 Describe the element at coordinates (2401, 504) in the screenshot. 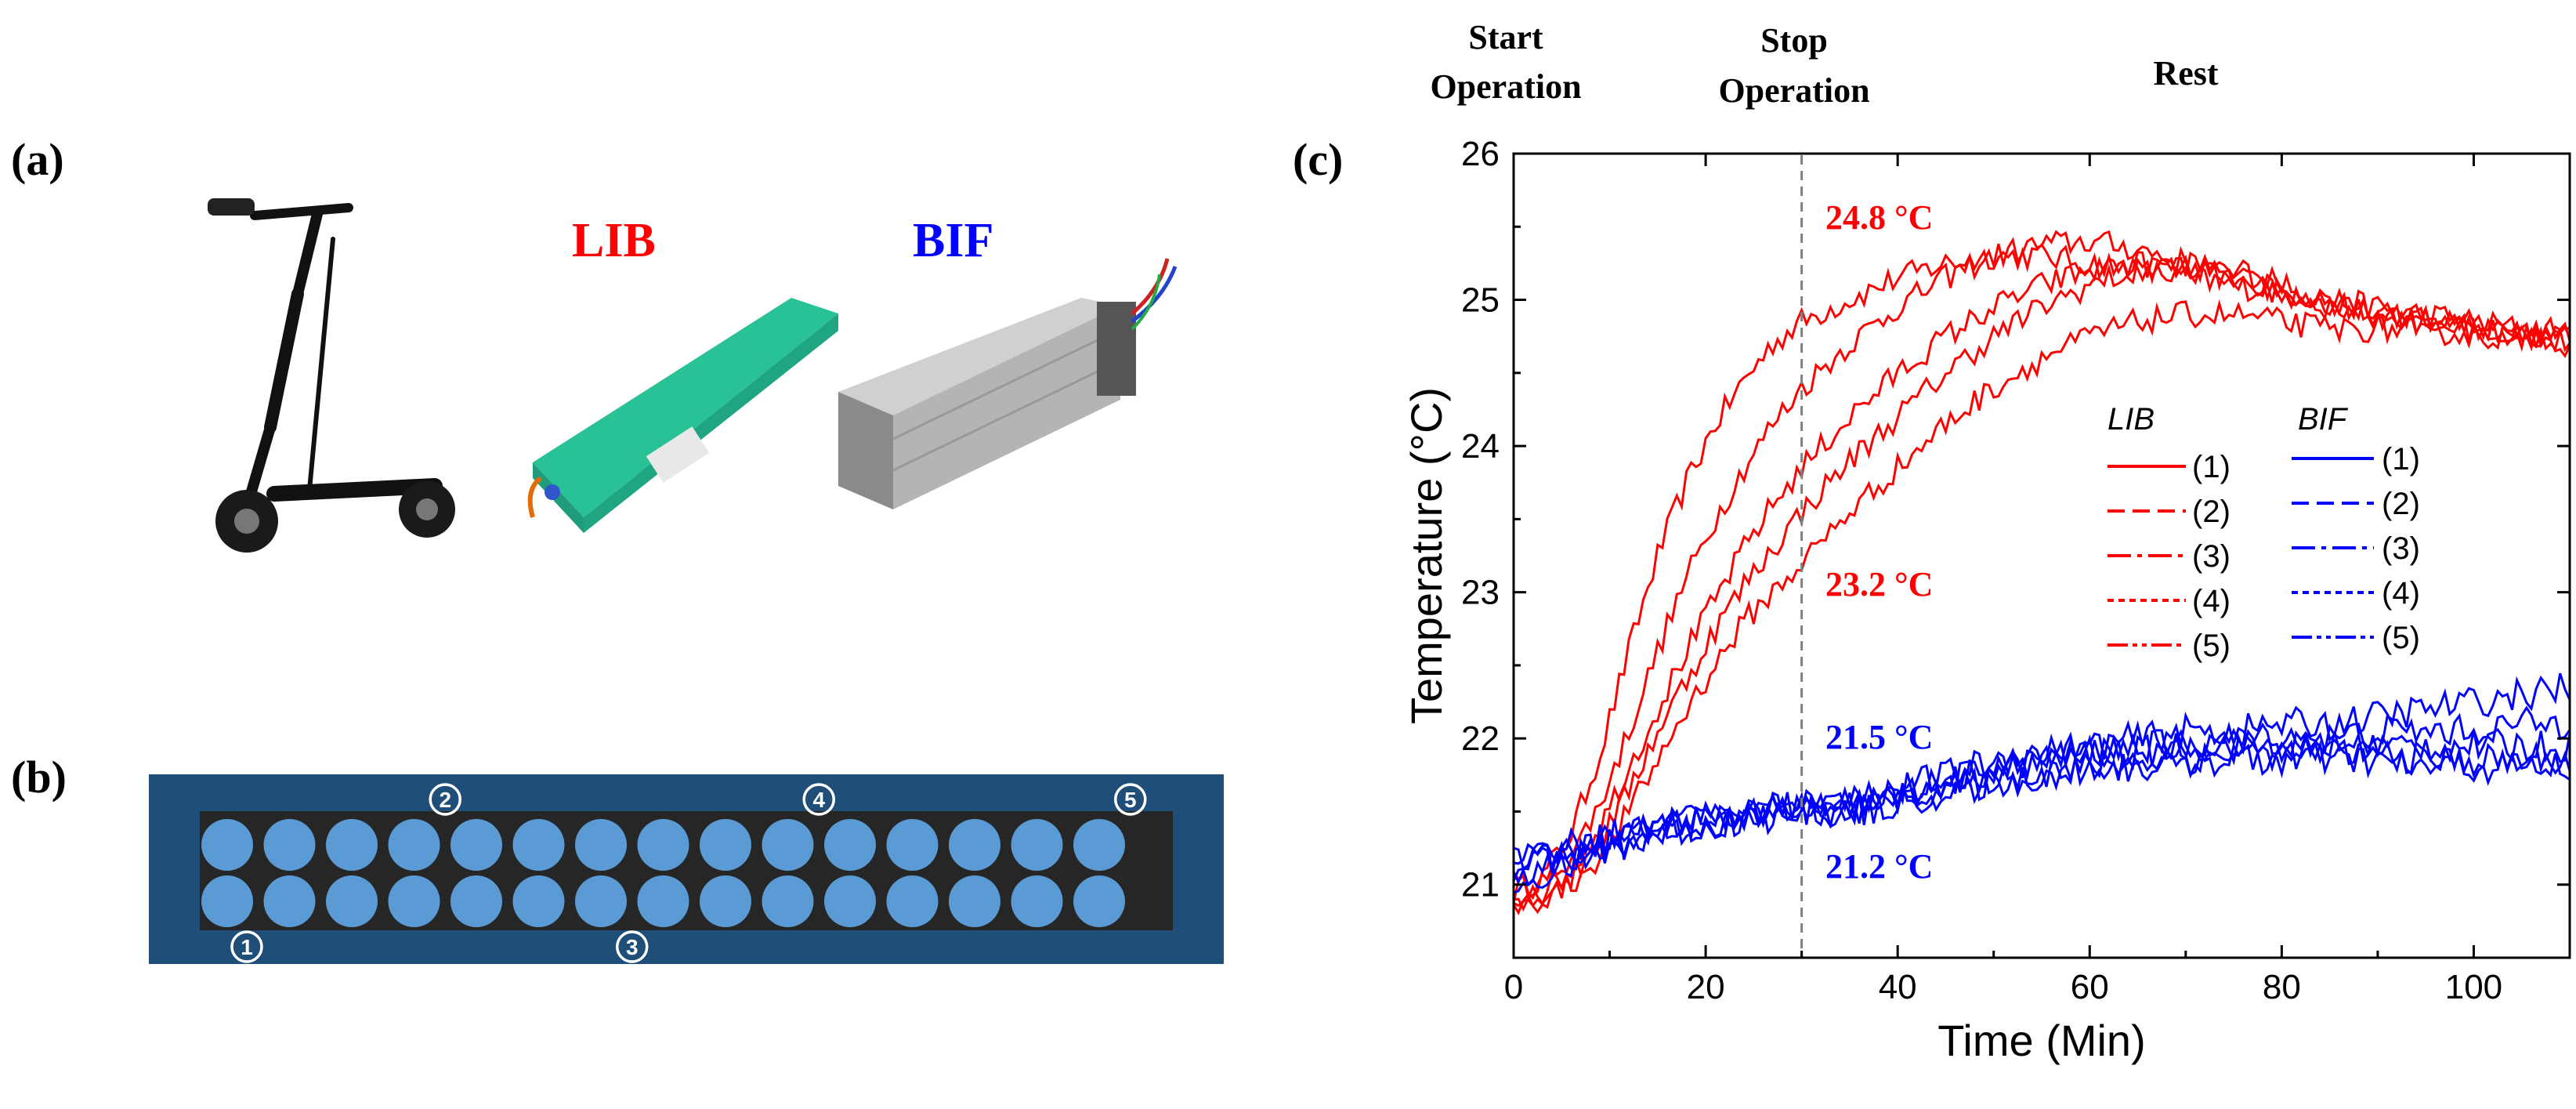

I see `legend-label-bif: (2)` at that location.